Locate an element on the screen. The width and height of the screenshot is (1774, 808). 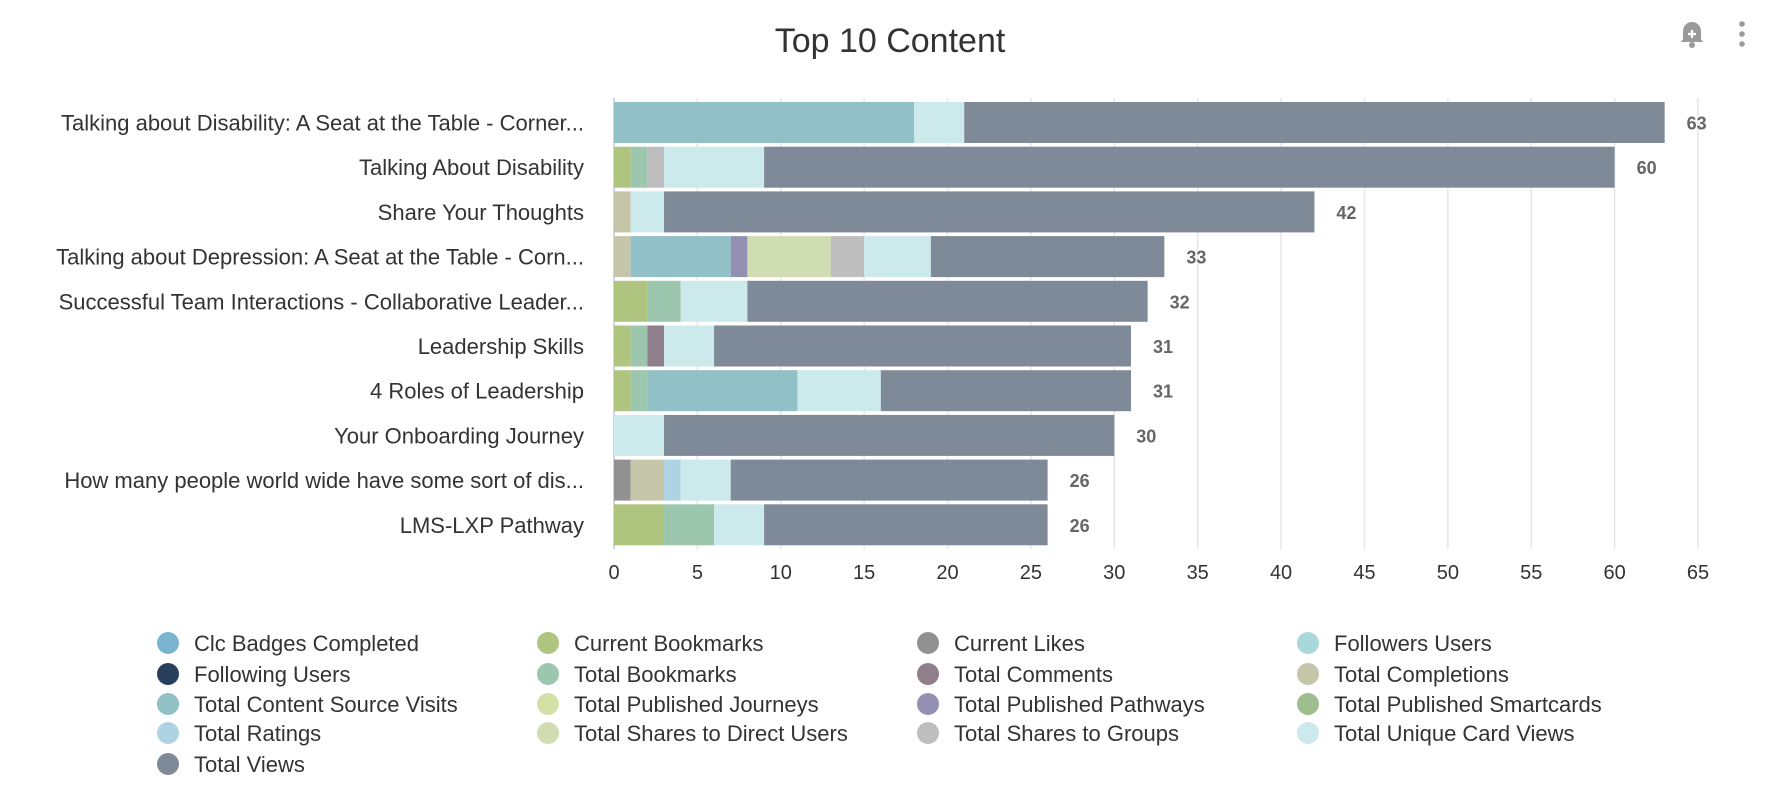
legend-item: Followers Users is located at coordinates (1394, 643).